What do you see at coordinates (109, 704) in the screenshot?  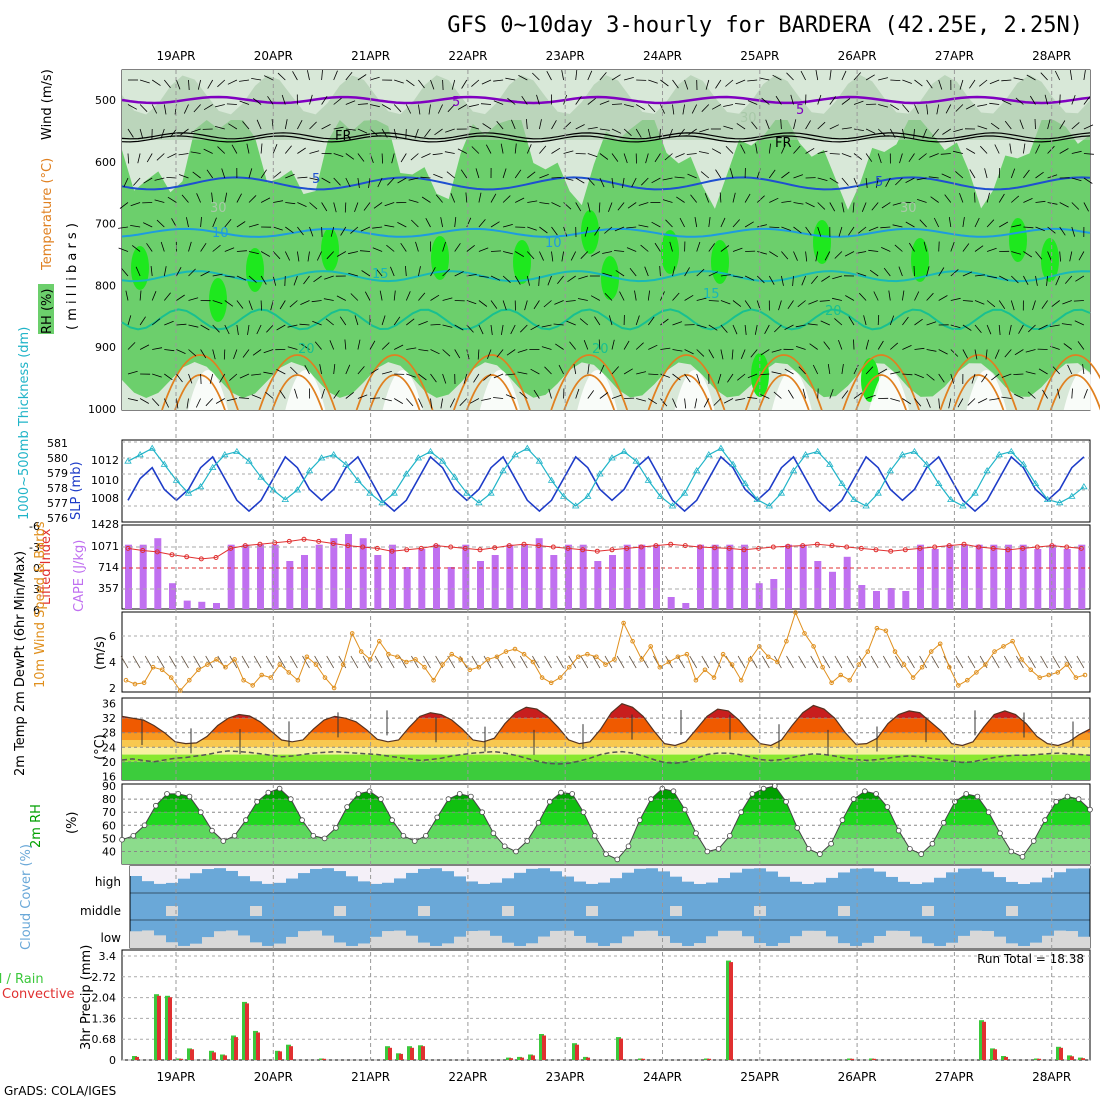 I see `t2m-ytick: 36` at bounding box center [109, 704].